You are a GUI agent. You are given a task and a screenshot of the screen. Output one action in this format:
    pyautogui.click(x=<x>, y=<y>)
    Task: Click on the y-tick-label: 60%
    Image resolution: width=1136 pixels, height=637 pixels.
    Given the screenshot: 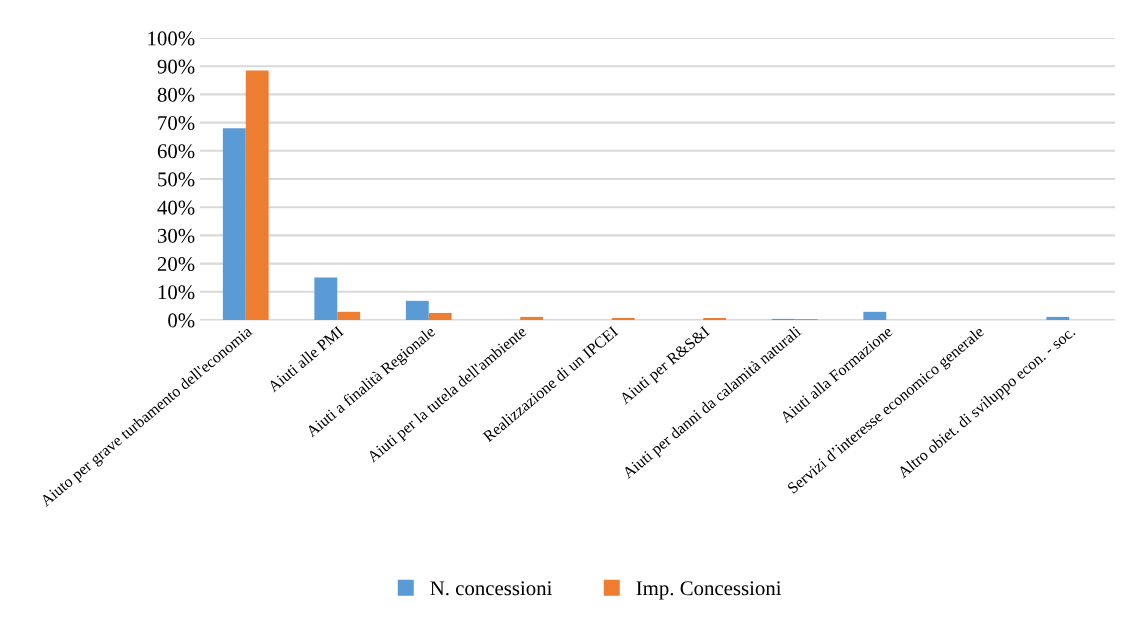 What is the action you would take?
    pyautogui.click(x=176, y=151)
    